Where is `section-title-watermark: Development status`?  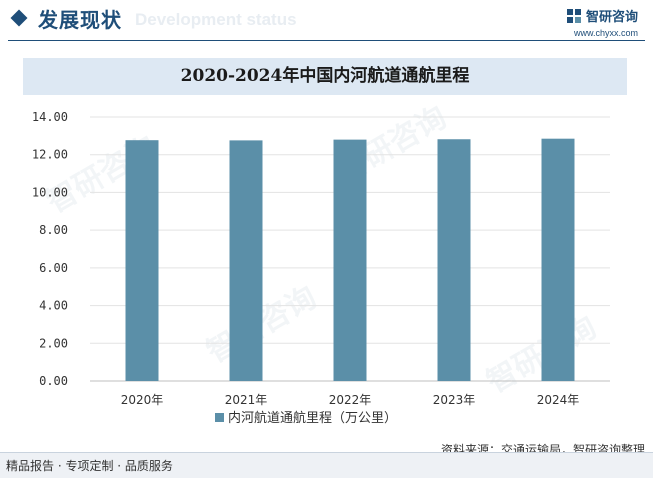
section-title-watermark: Development status is located at coordinates (216, 19).